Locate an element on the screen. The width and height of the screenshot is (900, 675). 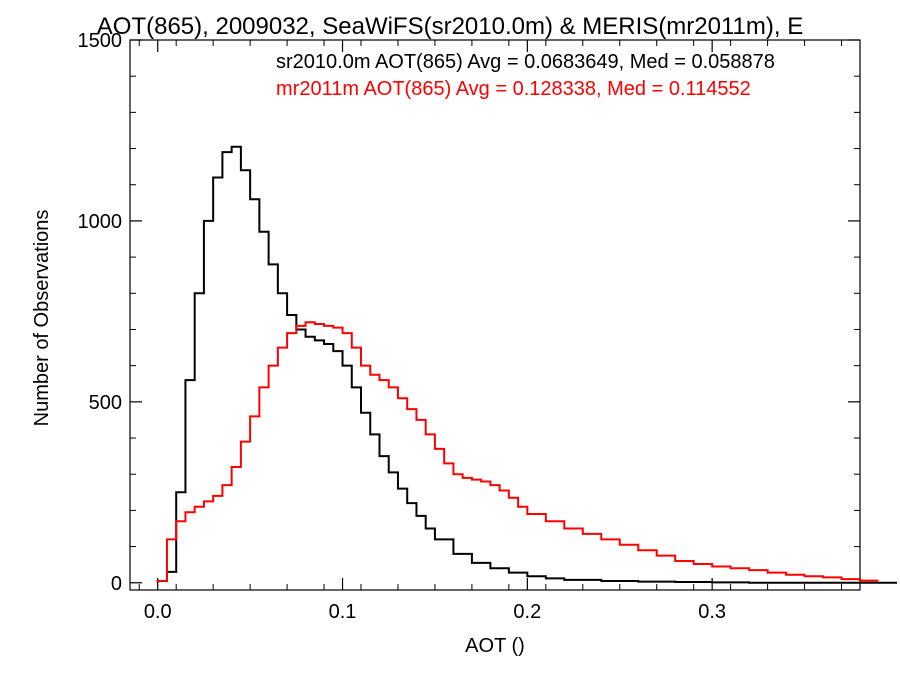
x-tick-label: 0.0 is located at coordinates (158, 612).